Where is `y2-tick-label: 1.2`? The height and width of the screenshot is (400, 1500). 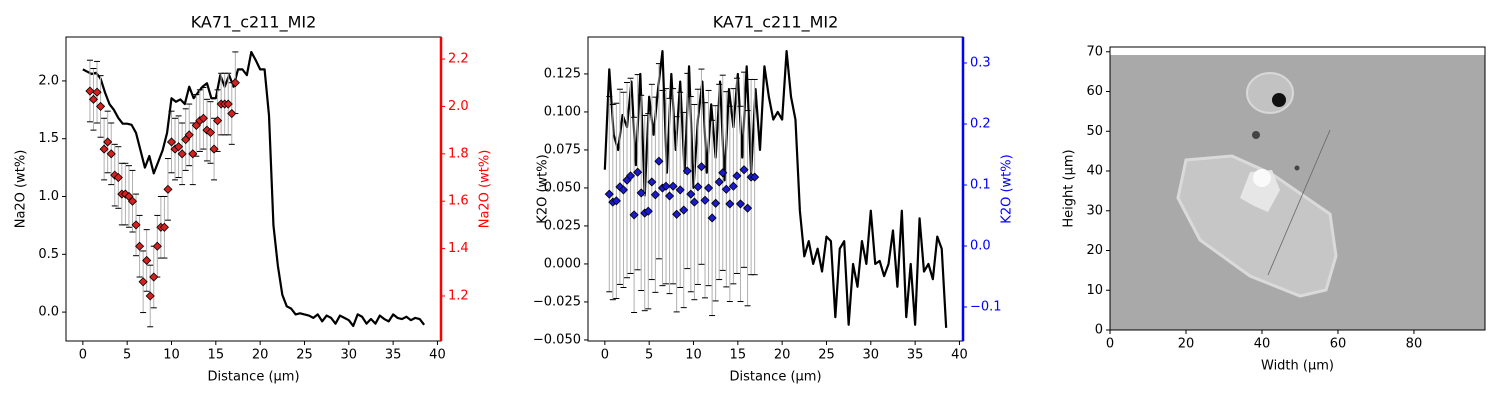
y2-tick-label: 1.2 is located at coordinates (458, 295).